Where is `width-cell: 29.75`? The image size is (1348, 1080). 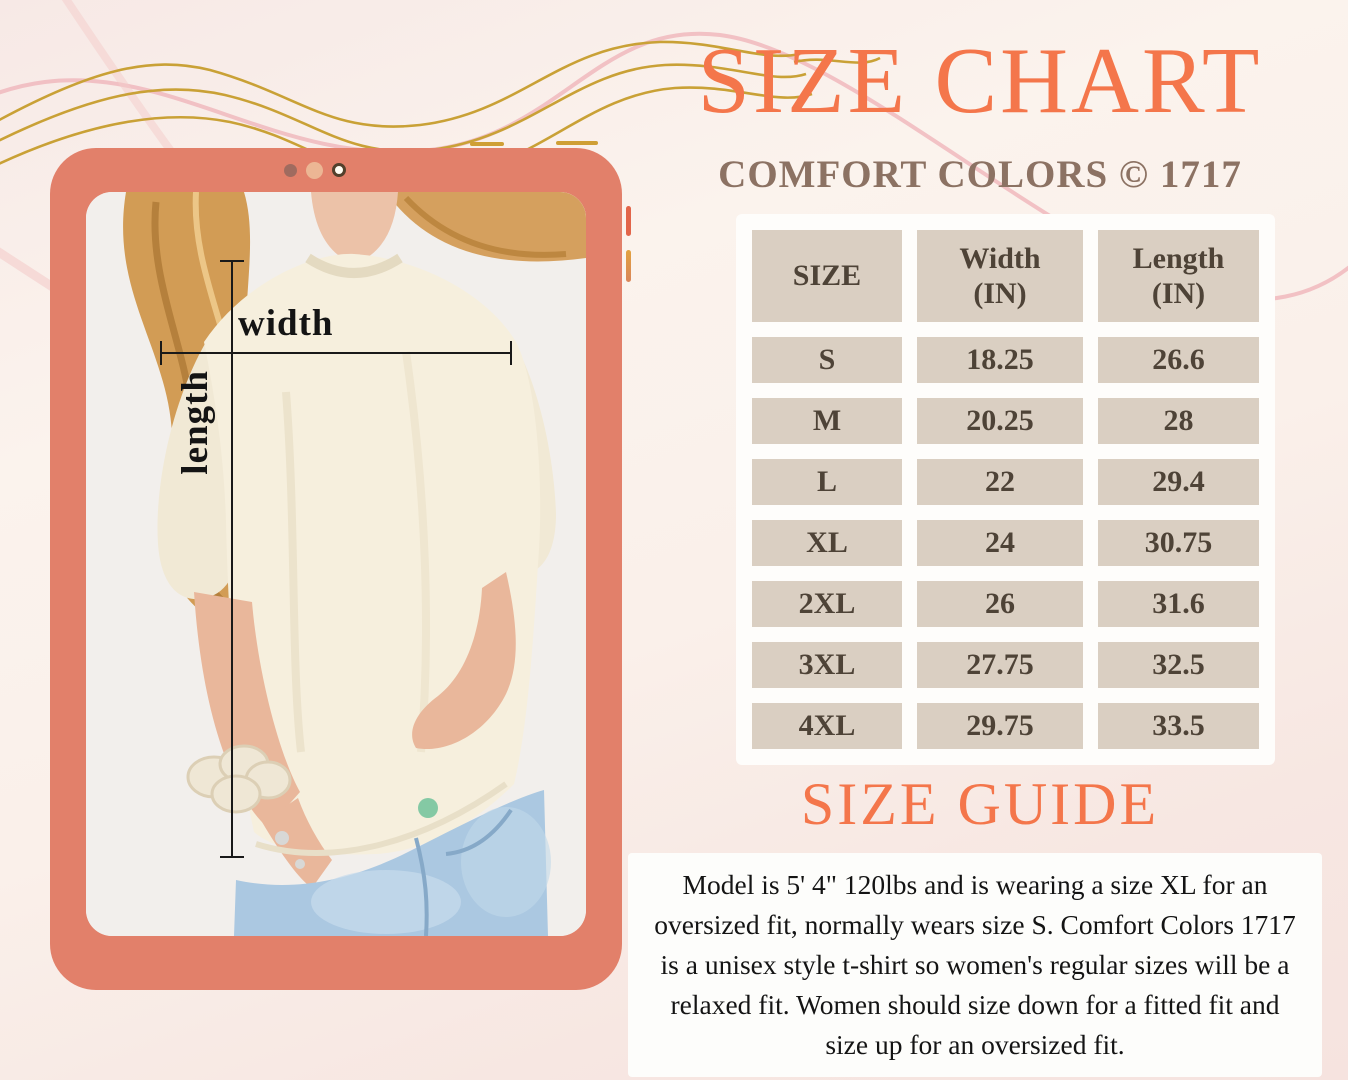
width-cell: 29.75 is located at coordinates (1000, 726).